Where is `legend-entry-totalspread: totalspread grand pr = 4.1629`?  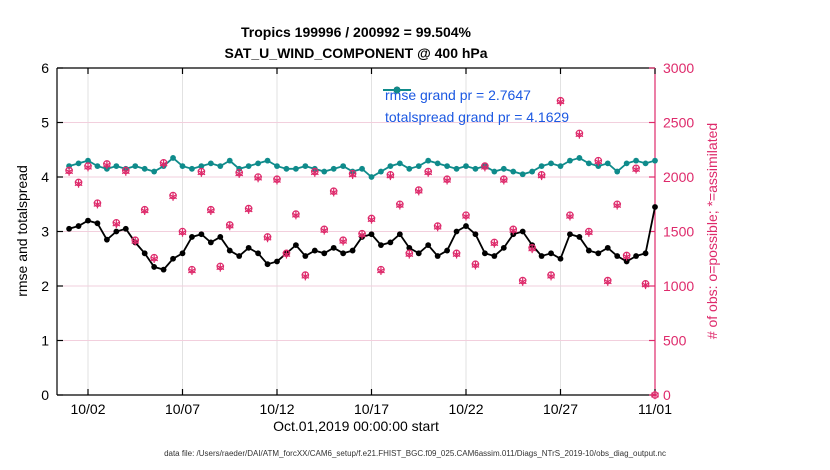 legend-entry-totalspread: totalspread grand pr = 4.1629 is located at coordinates (476, 107).